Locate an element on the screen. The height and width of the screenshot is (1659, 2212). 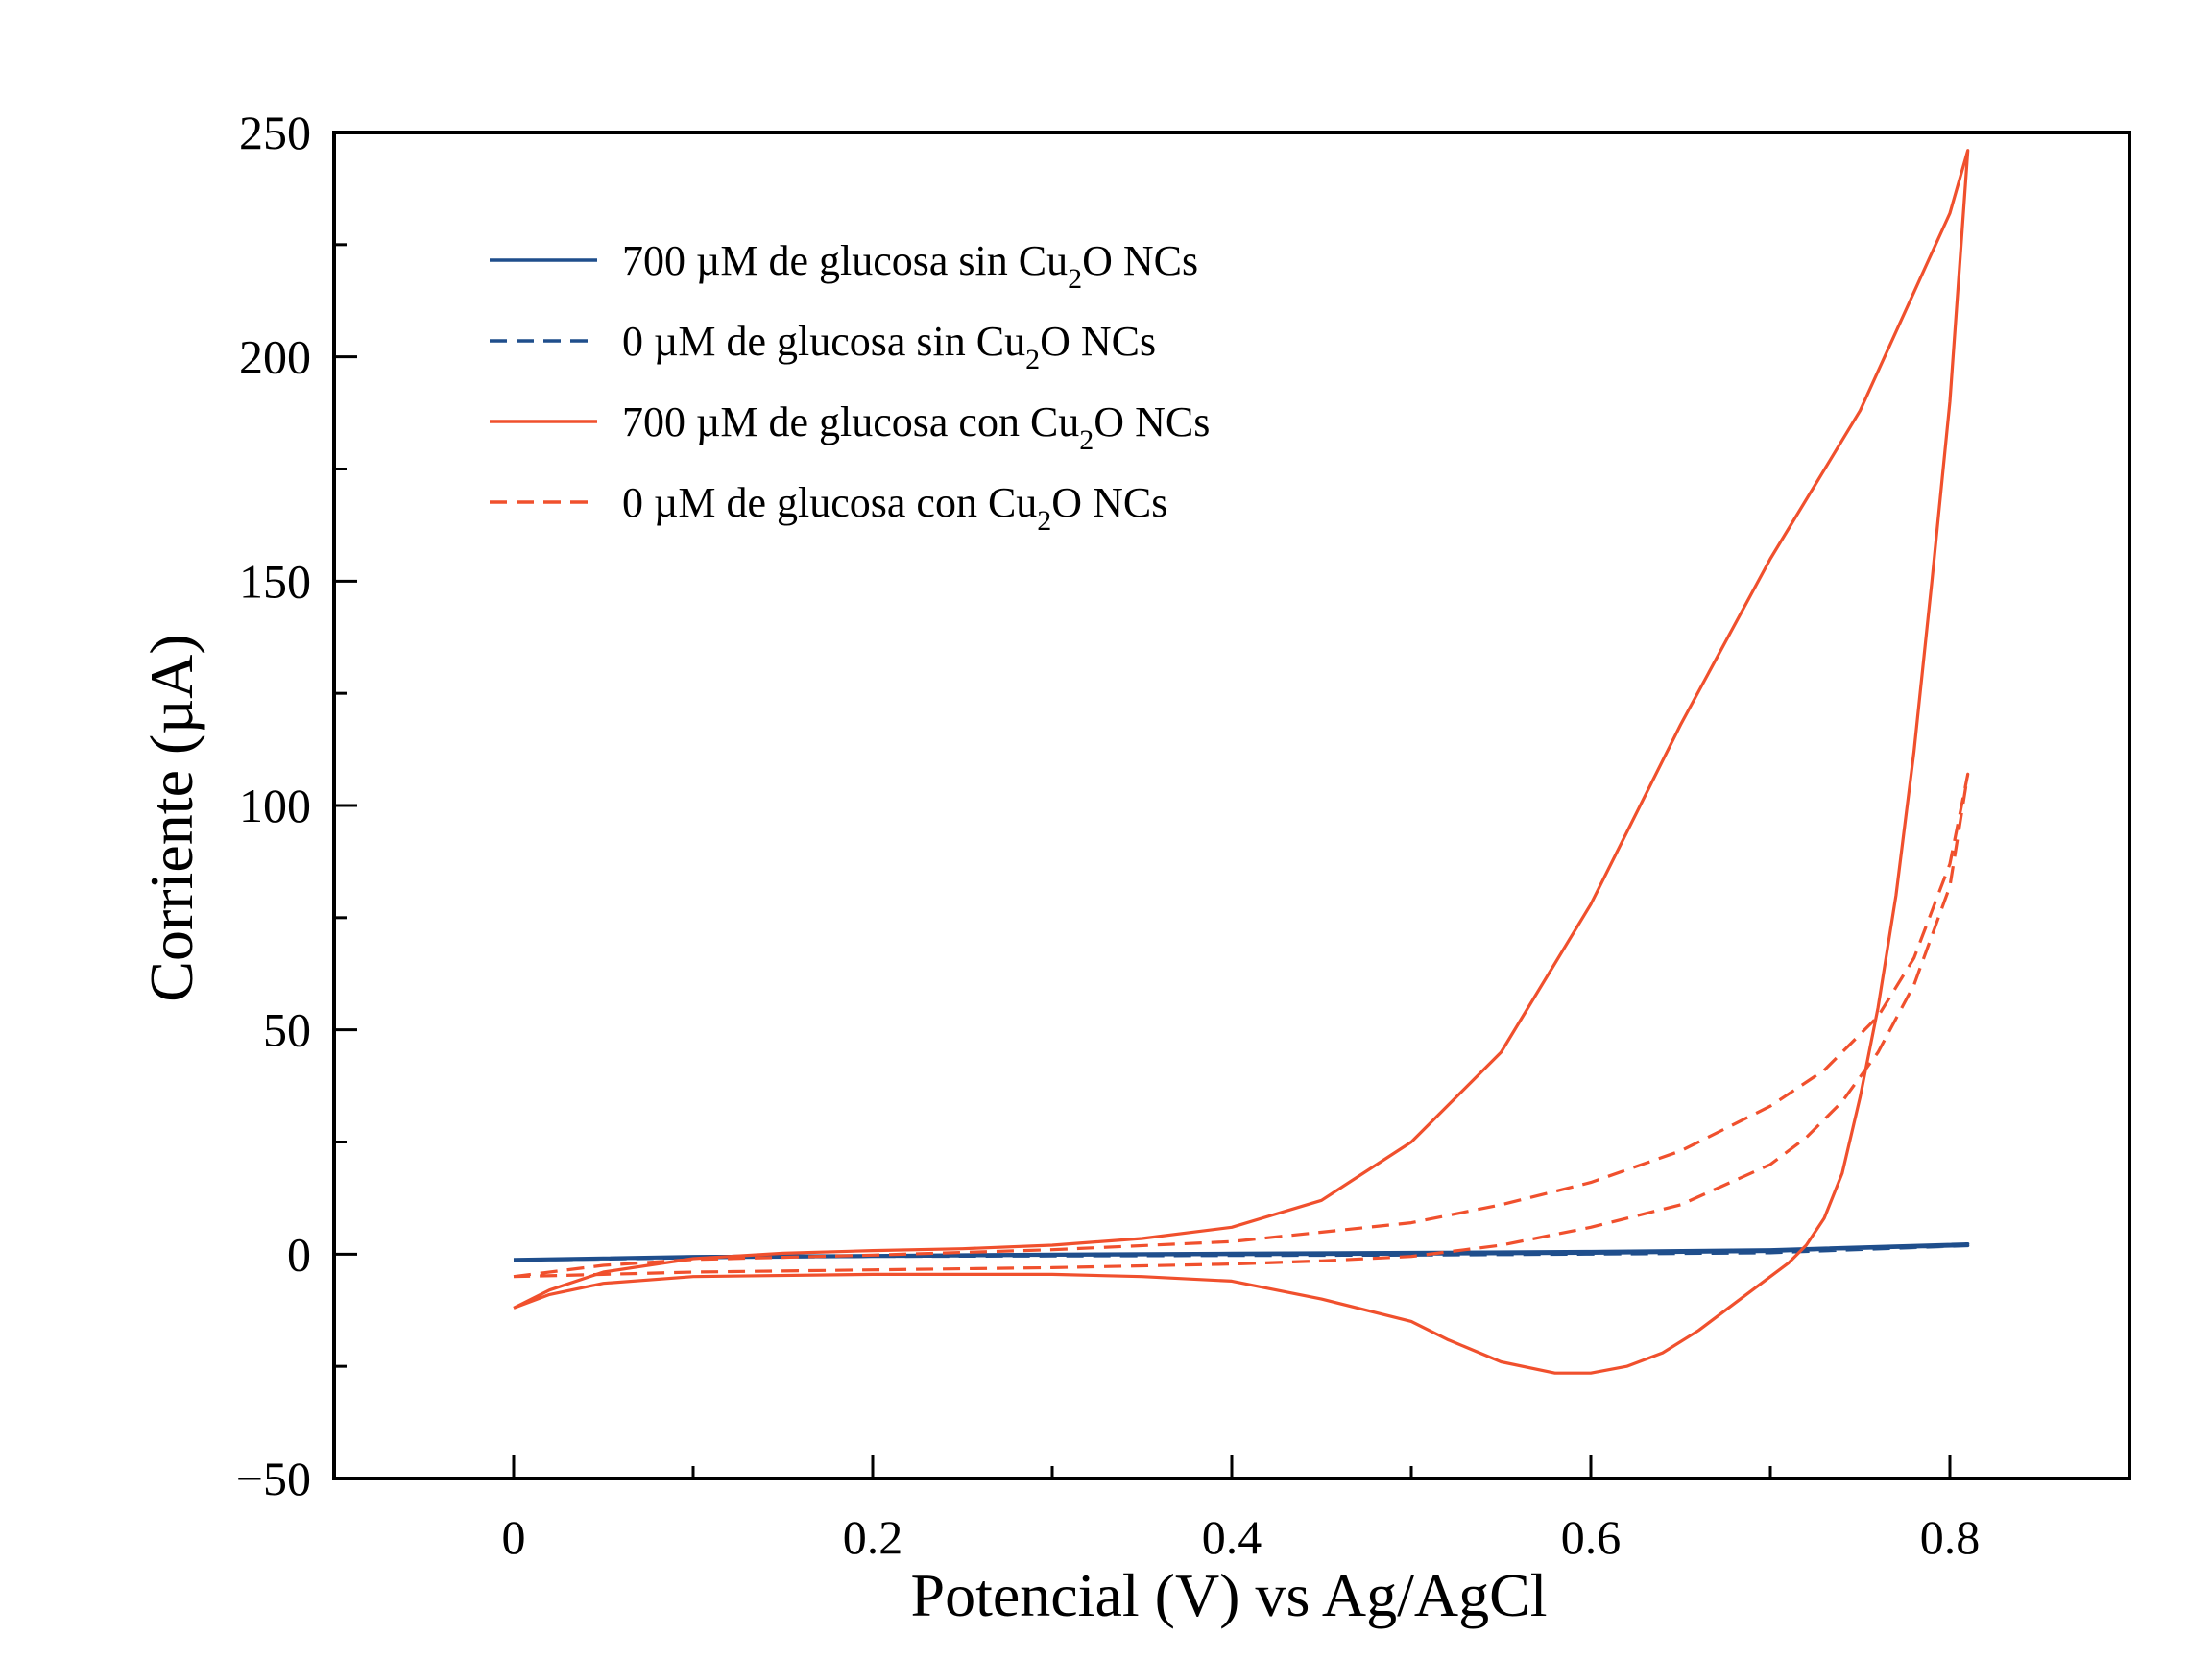
legend-label-2: 0 µM de glucosa sin Cu2O NCs is located at coordinates (889, 347).